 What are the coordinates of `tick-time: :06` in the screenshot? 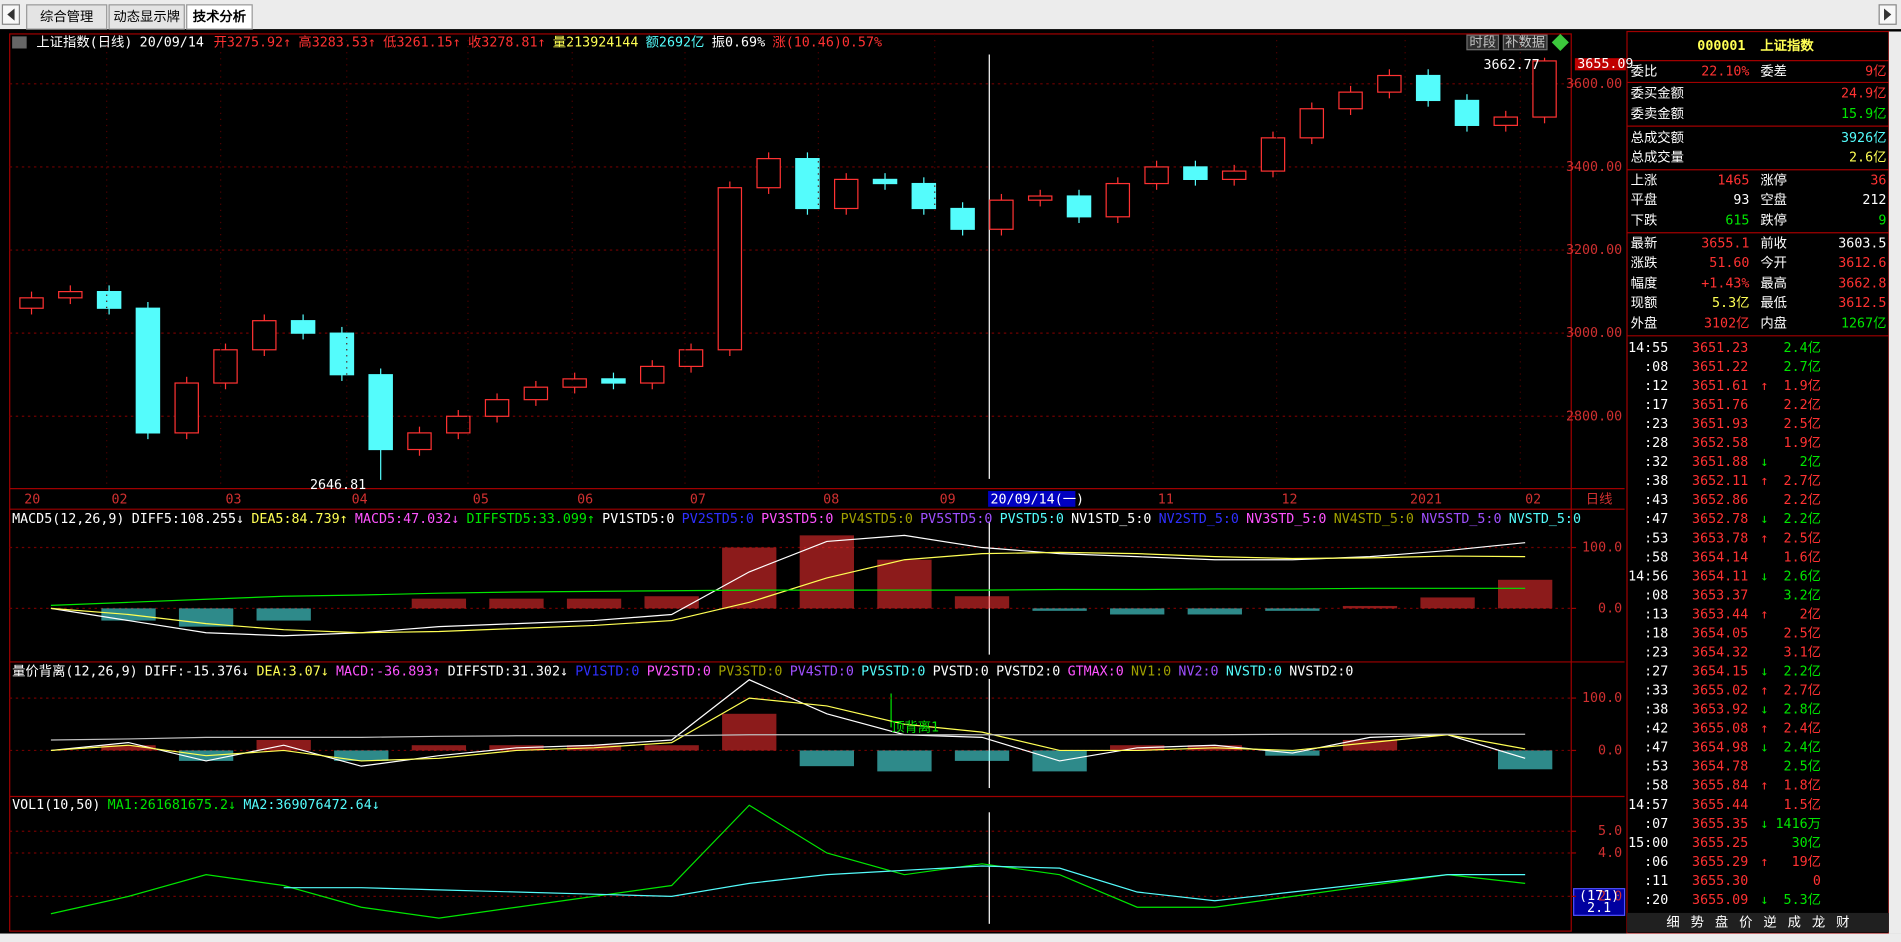 It's located at (1656, 862).